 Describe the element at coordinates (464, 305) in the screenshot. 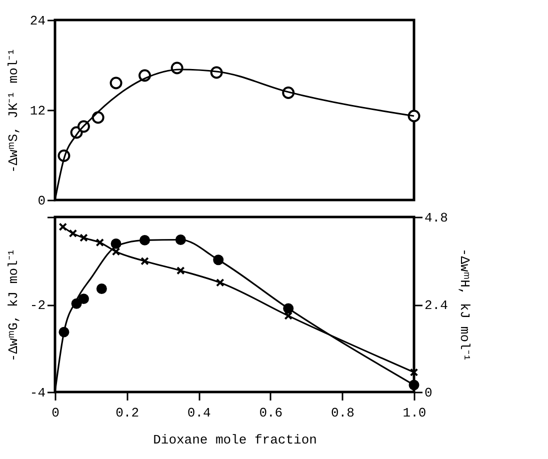

I see `y2-axis-title: -ΔwᵐH, kJ mol⁻¹` at that location.